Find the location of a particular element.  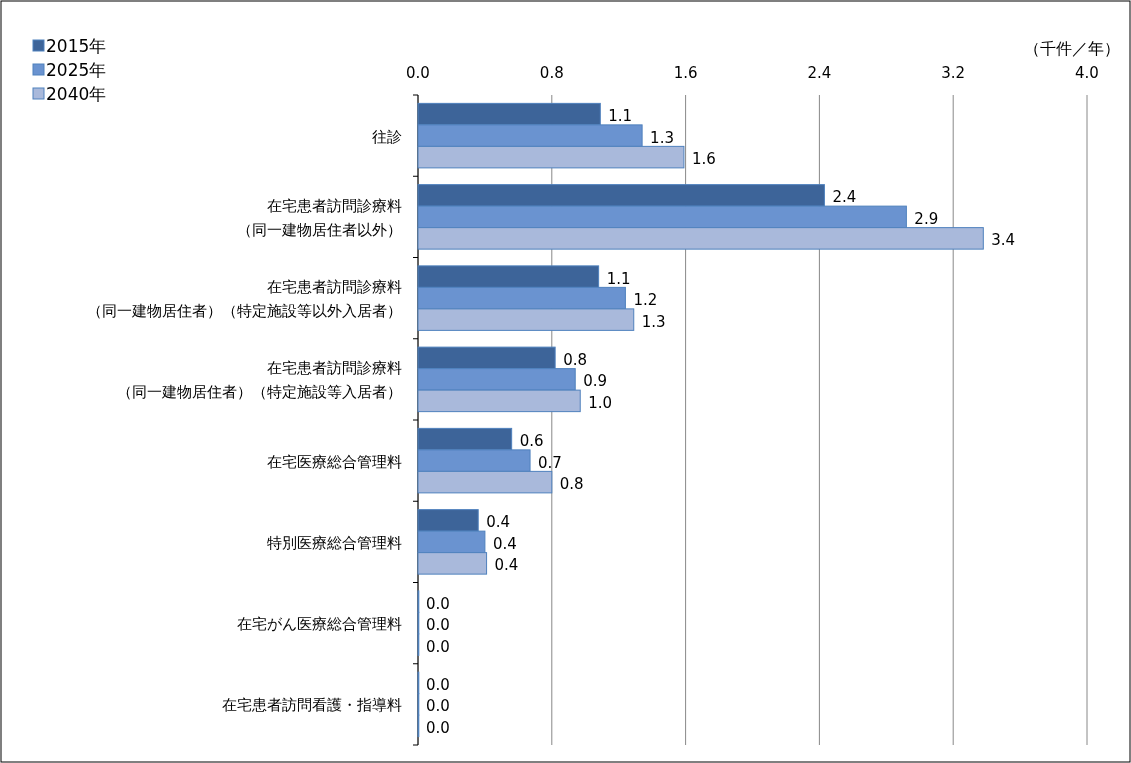

y-tick-label: 在宅患者訪問診療料（同一建物居住者）（特定施設等以外入居者） is located at coordinates (244, 299).